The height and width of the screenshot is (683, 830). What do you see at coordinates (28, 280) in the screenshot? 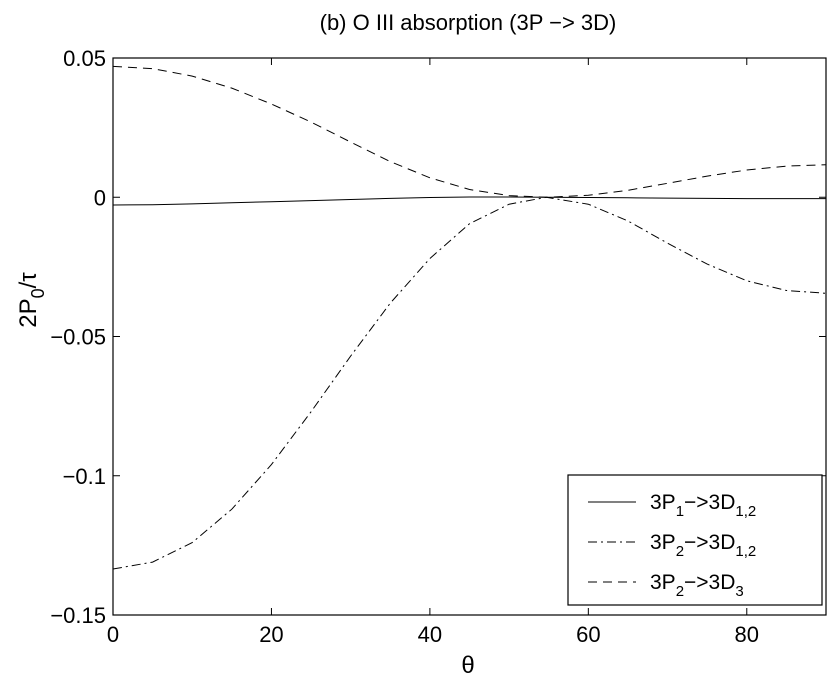
I see `y-axis-label-tail: /τ` at bounding box center [28, 280].